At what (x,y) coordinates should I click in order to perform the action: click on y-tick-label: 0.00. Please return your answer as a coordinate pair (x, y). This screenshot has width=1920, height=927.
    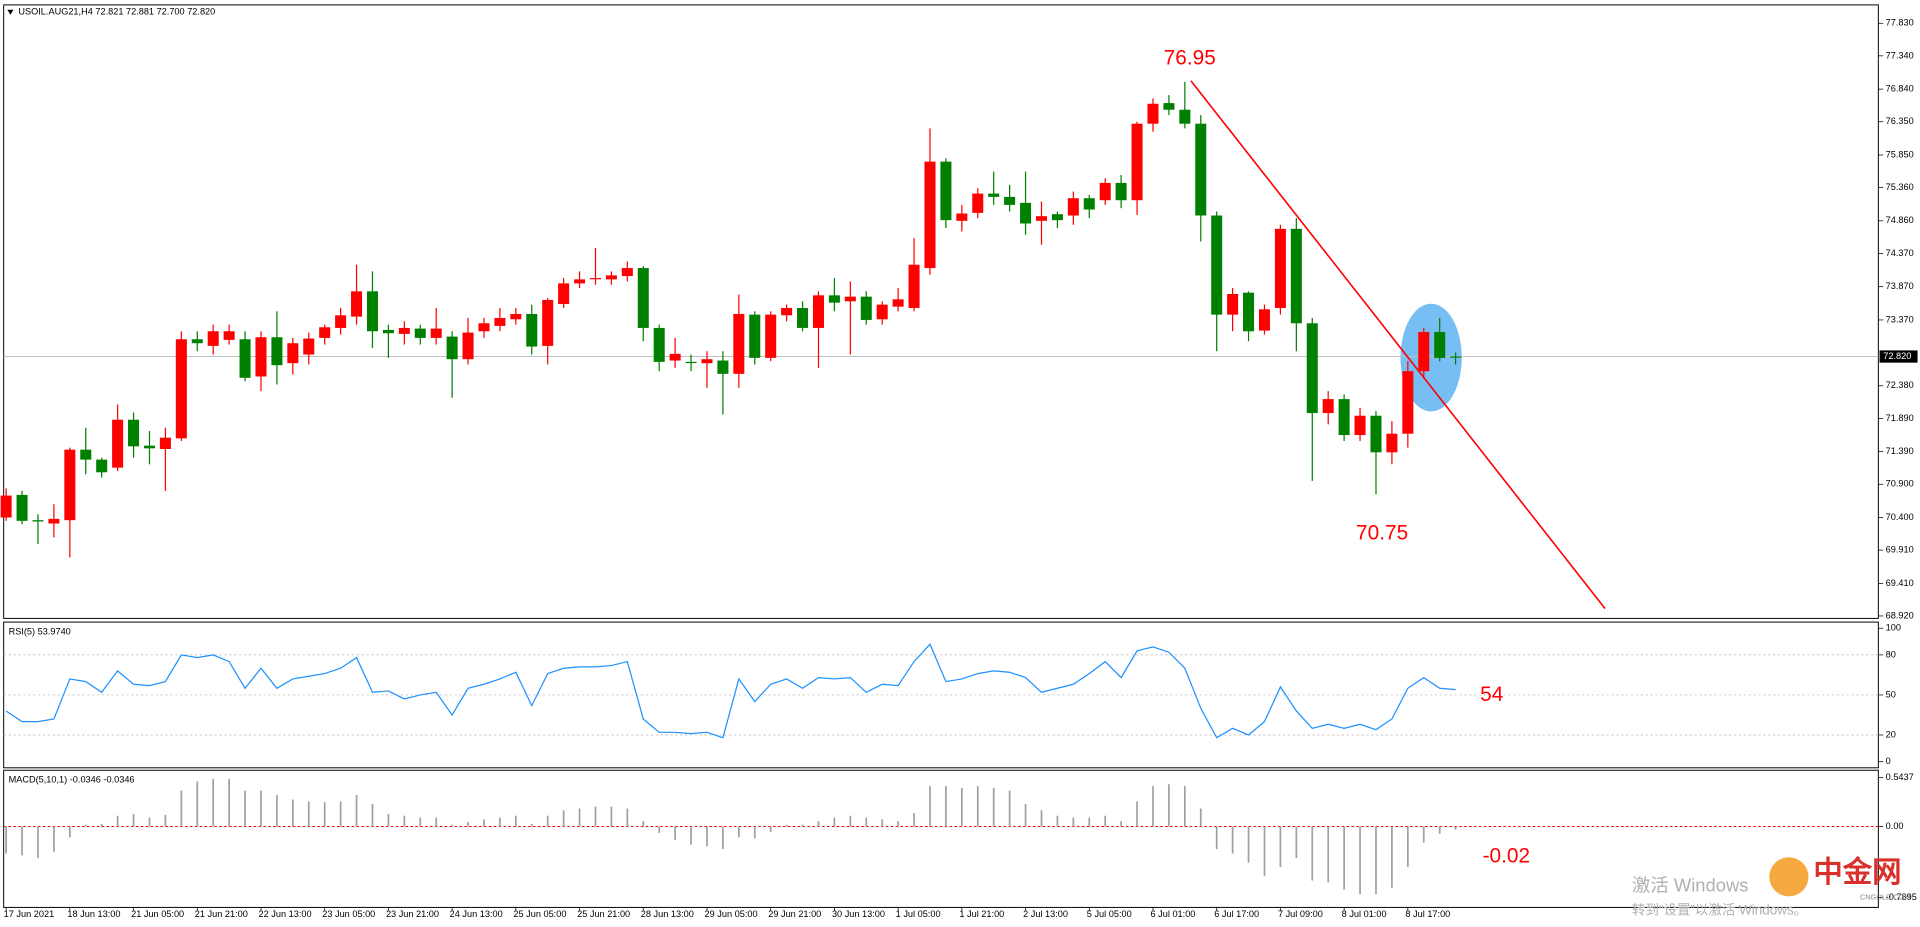
    Looking at the image, I should click on (1895, 826).